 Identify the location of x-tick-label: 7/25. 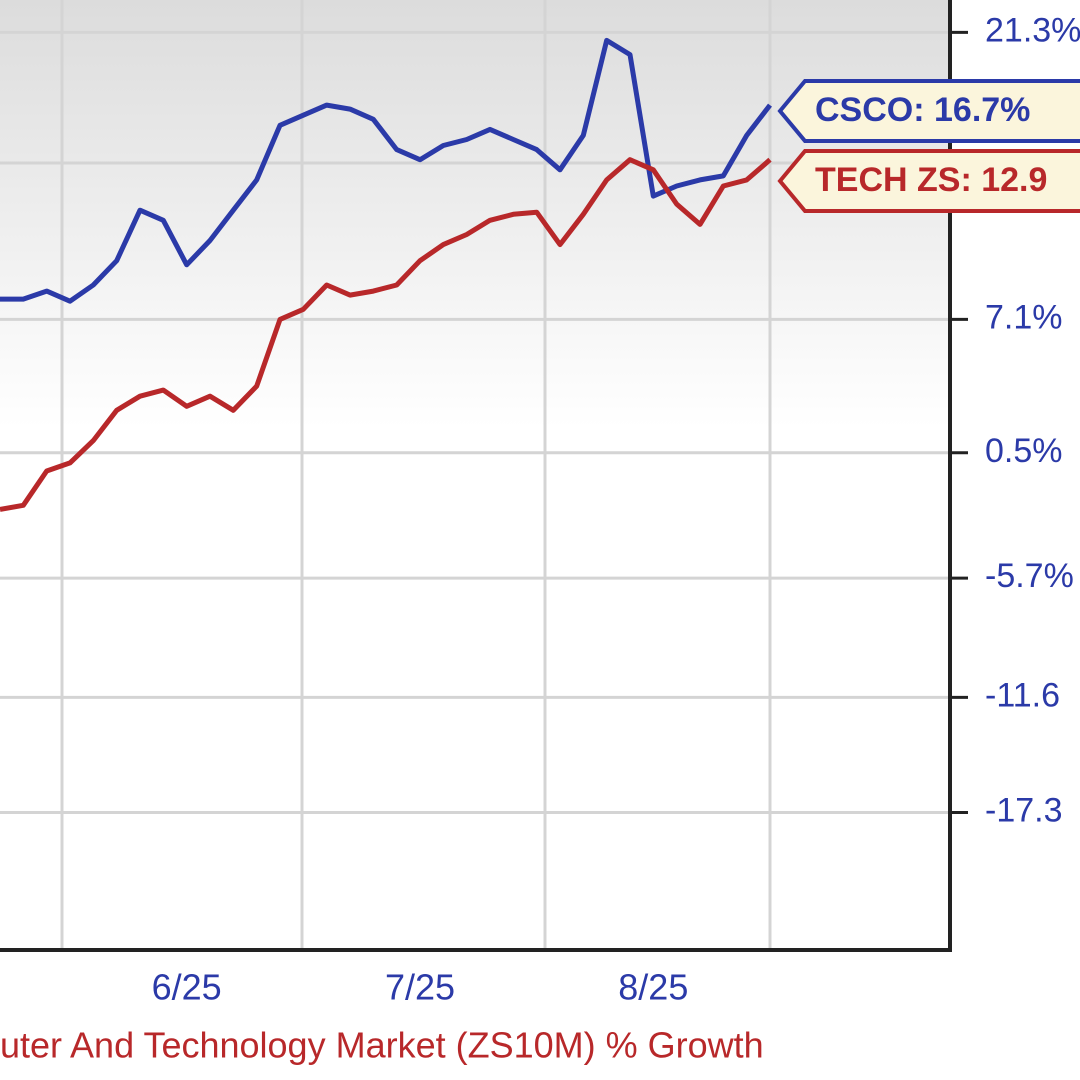
(420, 987).